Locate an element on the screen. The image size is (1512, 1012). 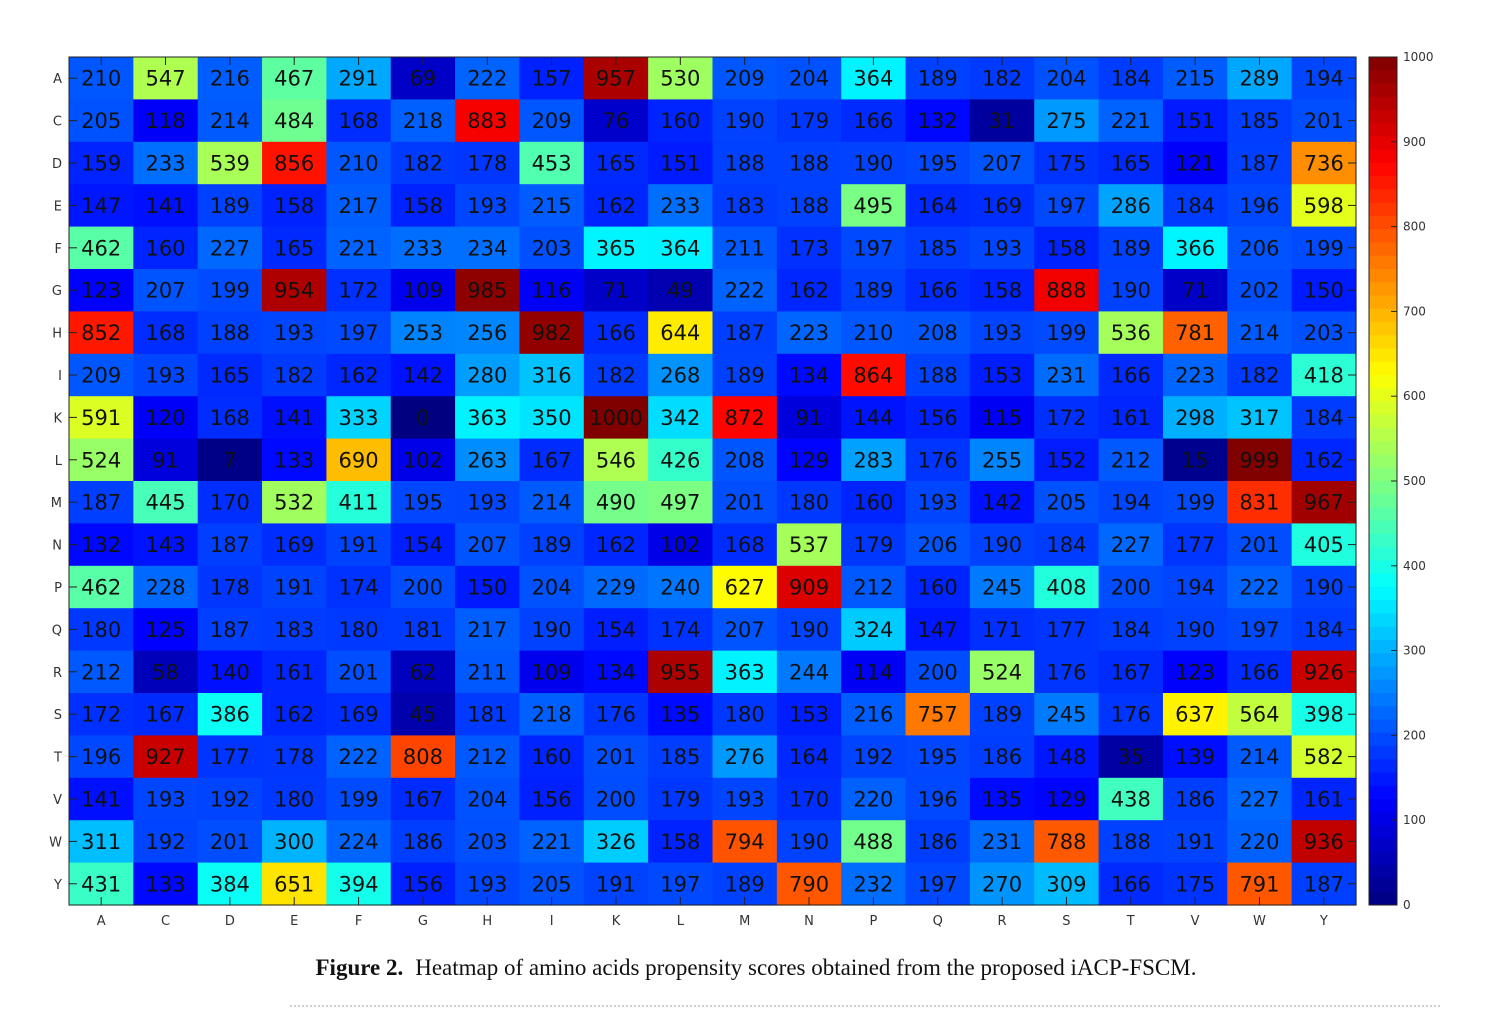
heatmap-cell-V-V is located at coordinates (1195, 799).